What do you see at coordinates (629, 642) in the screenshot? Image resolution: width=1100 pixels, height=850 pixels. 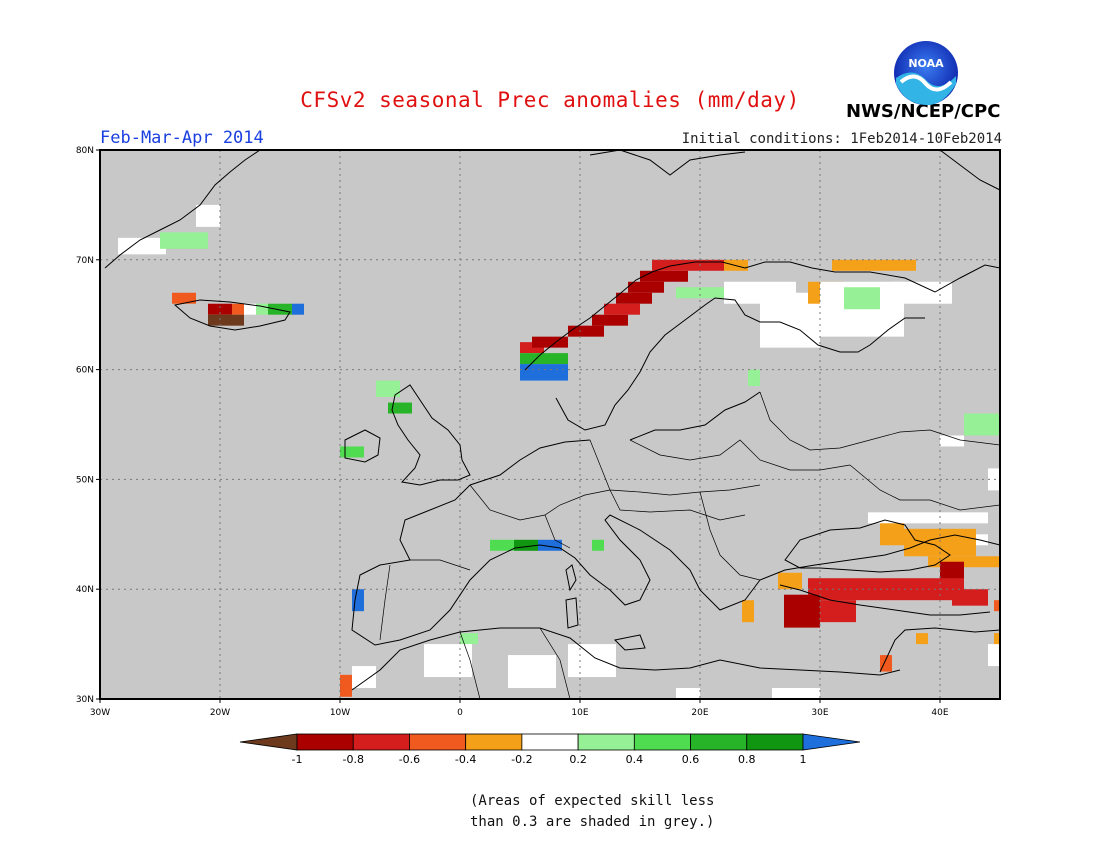 I see `coastline-sicily` at bounding box center [629, 642].